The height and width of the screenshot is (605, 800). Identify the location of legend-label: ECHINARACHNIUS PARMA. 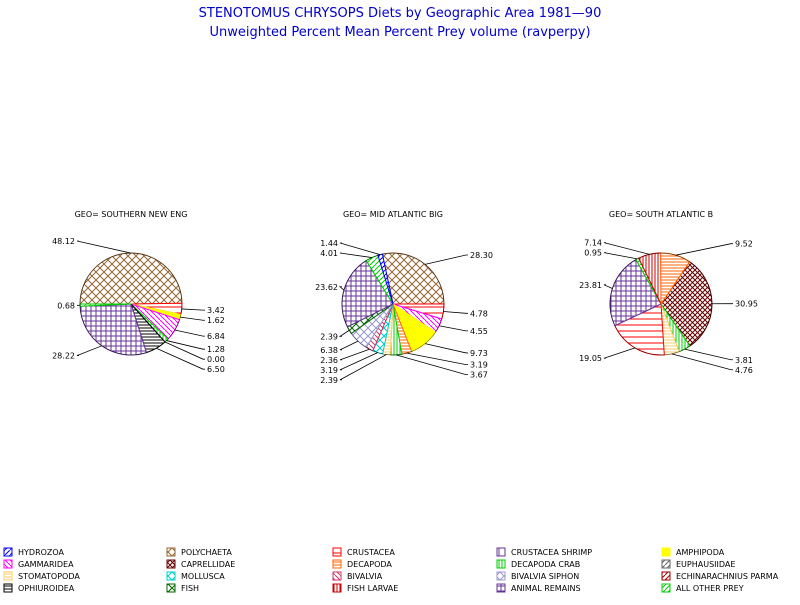
(727, 576).